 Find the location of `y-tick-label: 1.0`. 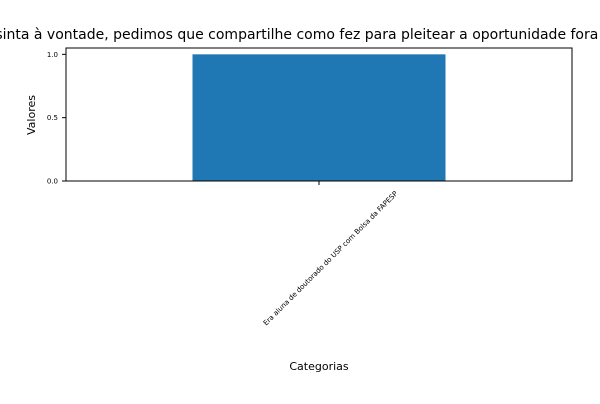

y-tick-label: 1.0 is located at coordinates (52, 55).